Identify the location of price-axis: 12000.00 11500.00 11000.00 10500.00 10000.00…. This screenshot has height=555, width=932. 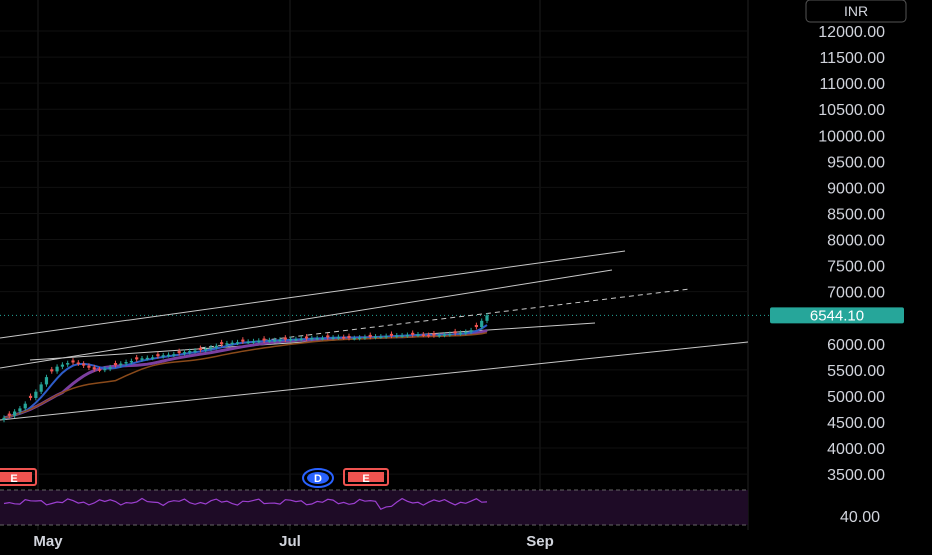
(838, 242).